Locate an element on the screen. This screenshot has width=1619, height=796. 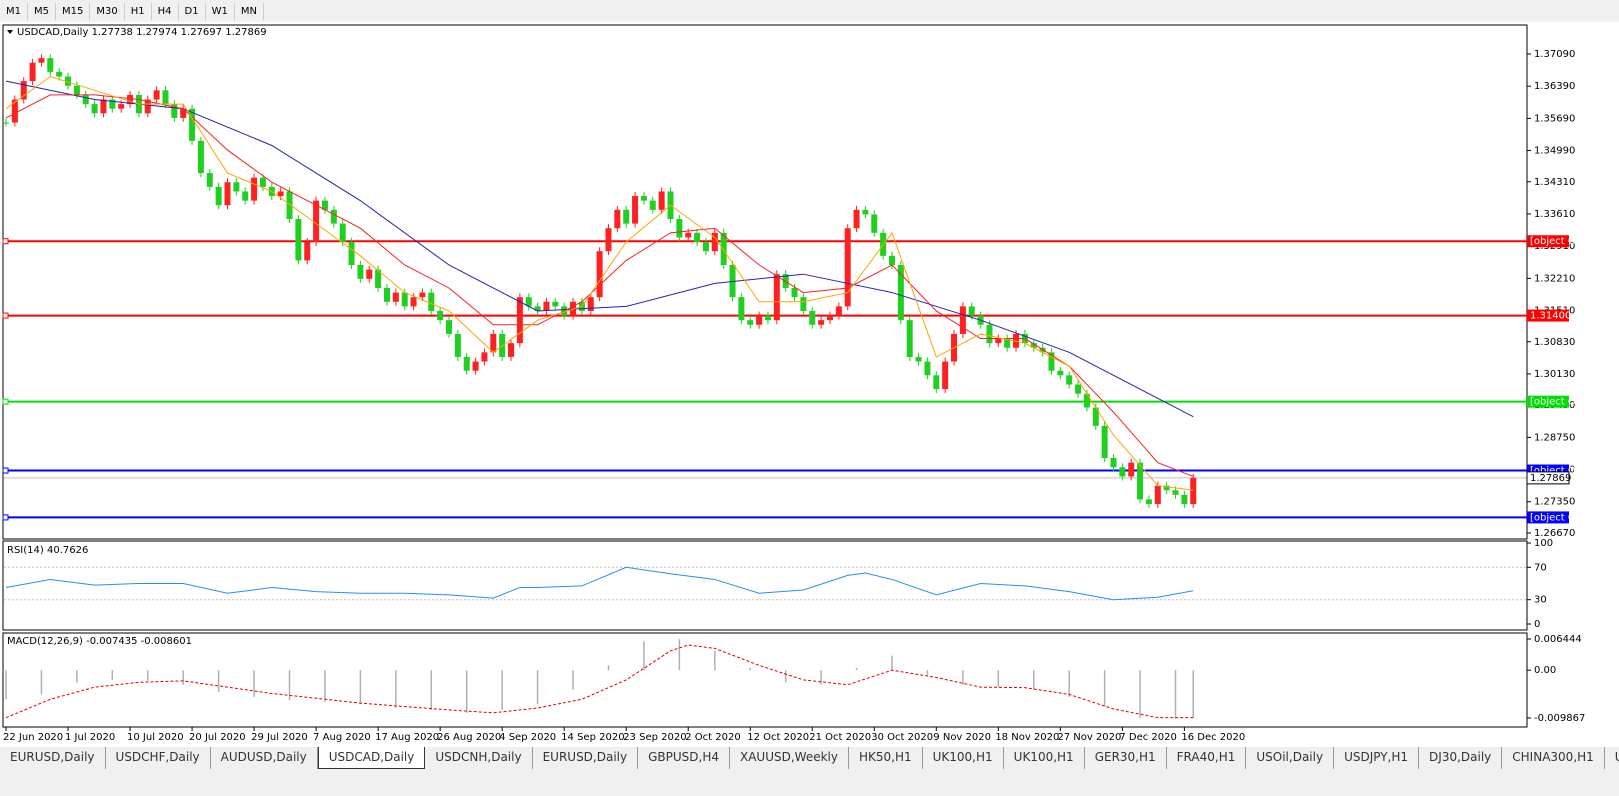
price-tick-label: 1.34990 is located at coordinates (1554, 151).